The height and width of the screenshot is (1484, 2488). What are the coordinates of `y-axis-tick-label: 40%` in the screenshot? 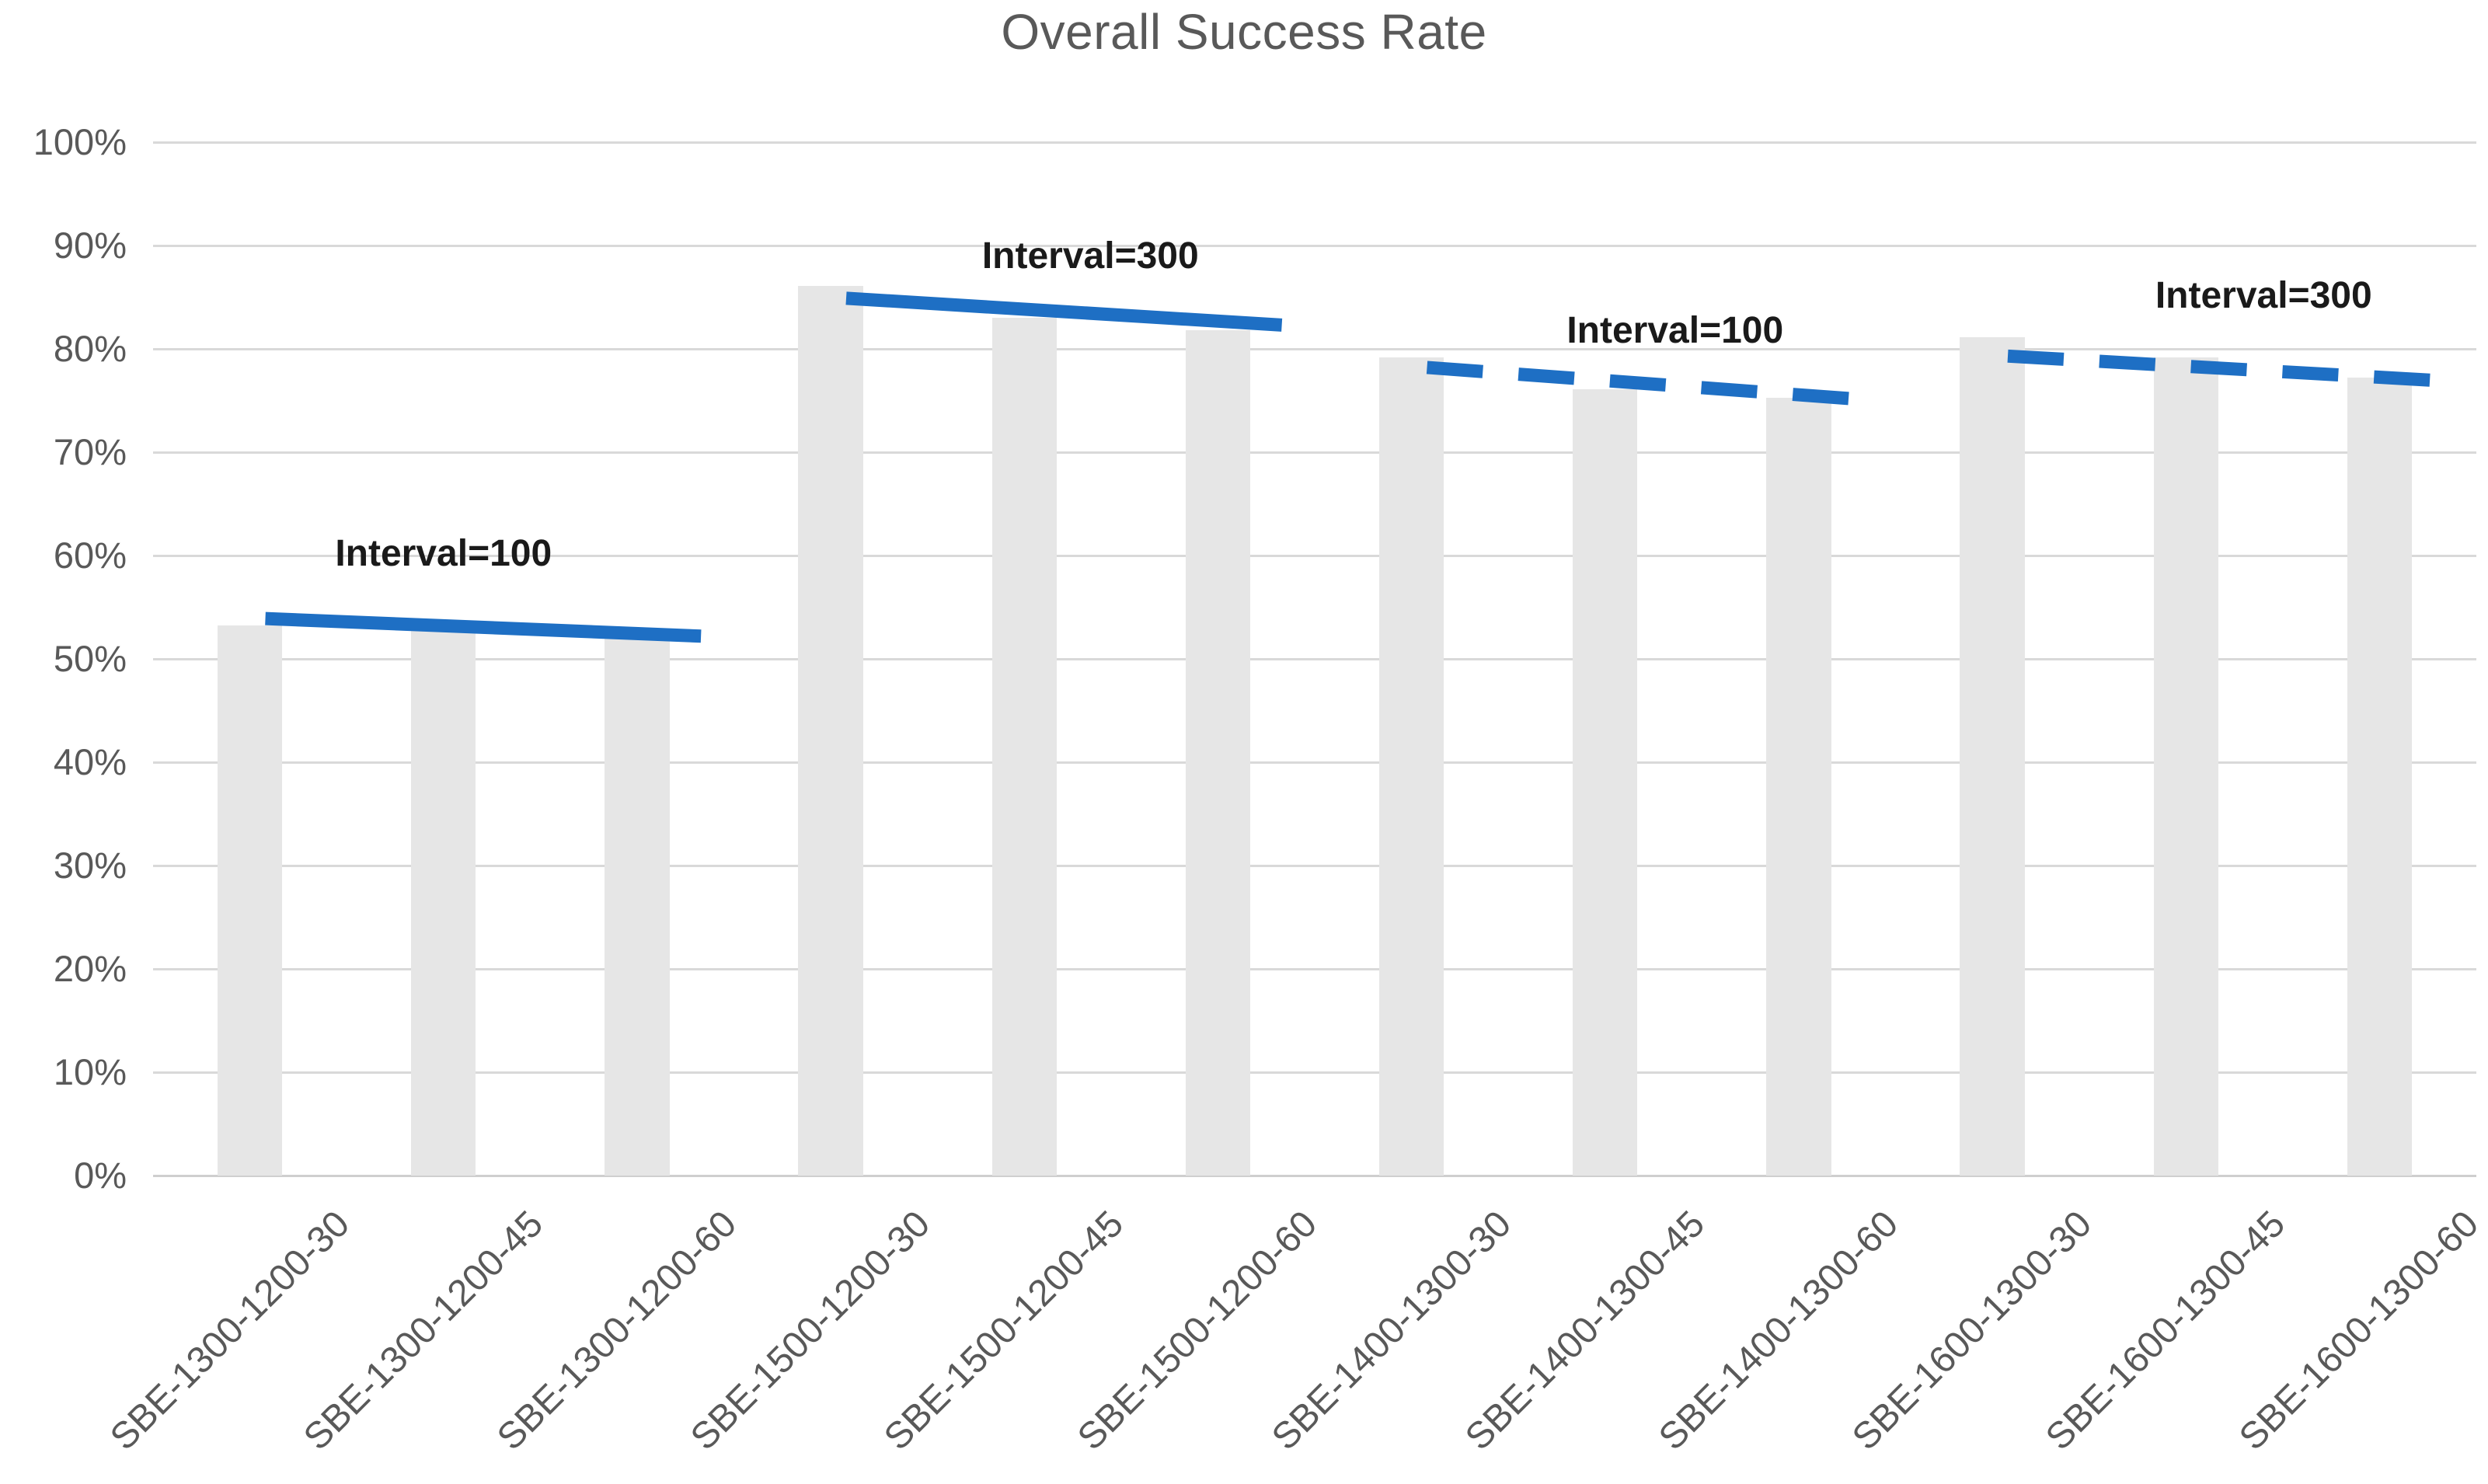 It's located at (90, 761).